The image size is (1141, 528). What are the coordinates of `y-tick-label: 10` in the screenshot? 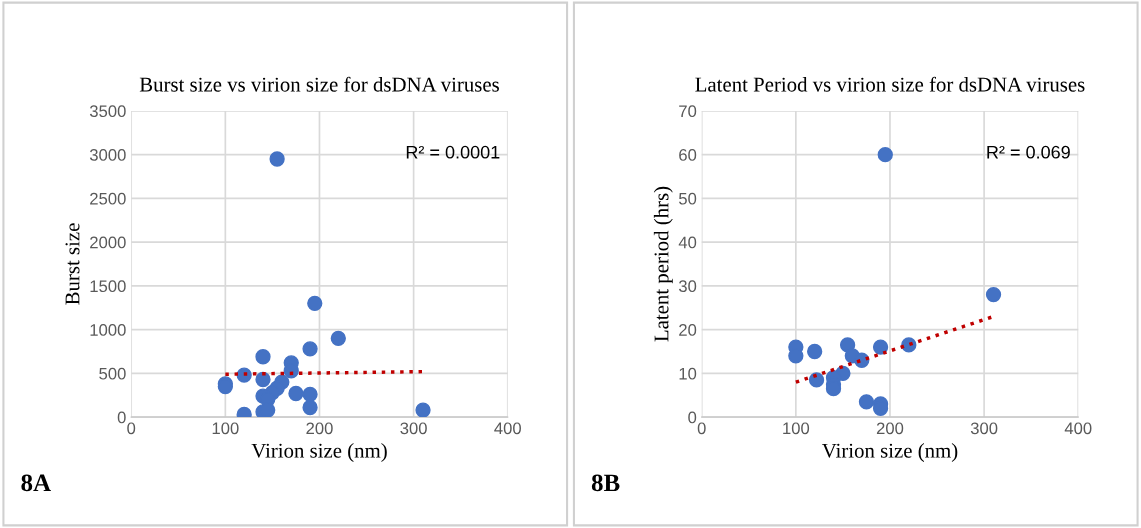 It's located at (688, 373).